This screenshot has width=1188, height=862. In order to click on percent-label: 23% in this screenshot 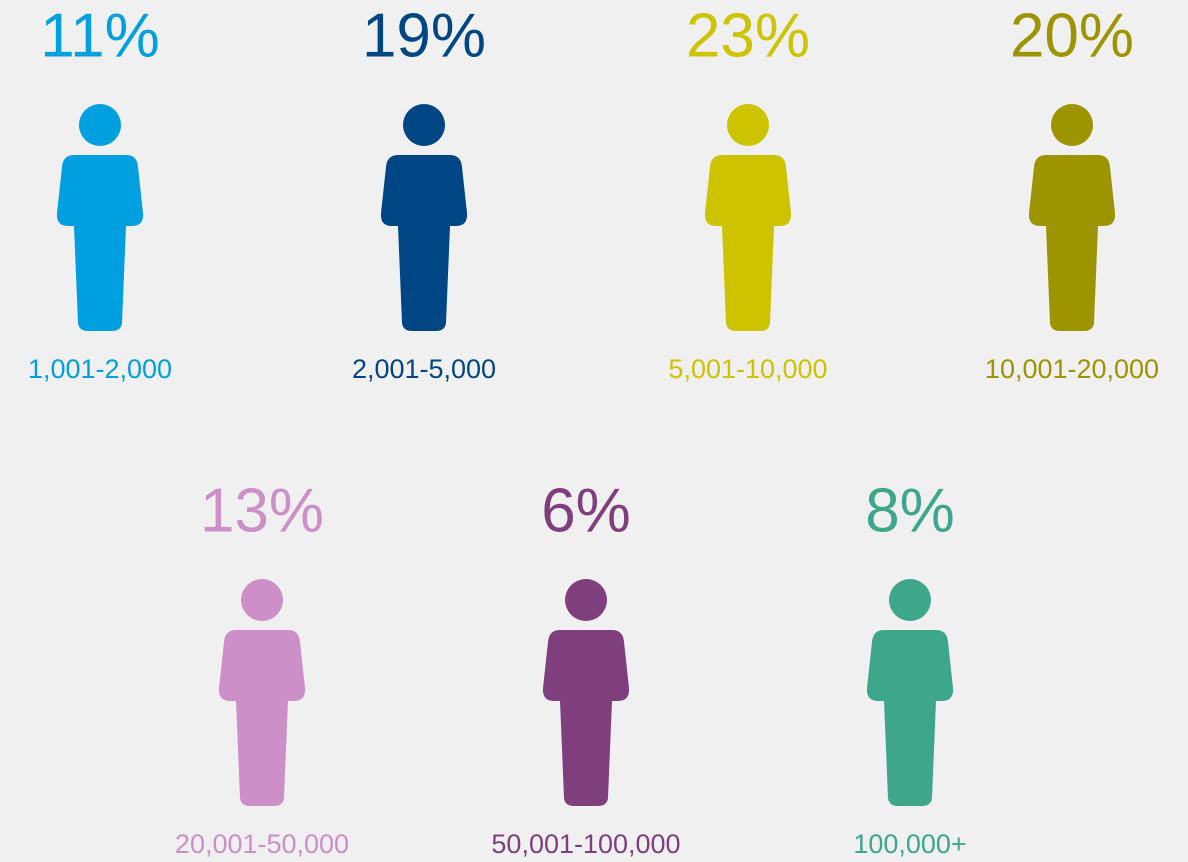, I will do `click(748, 35)`.